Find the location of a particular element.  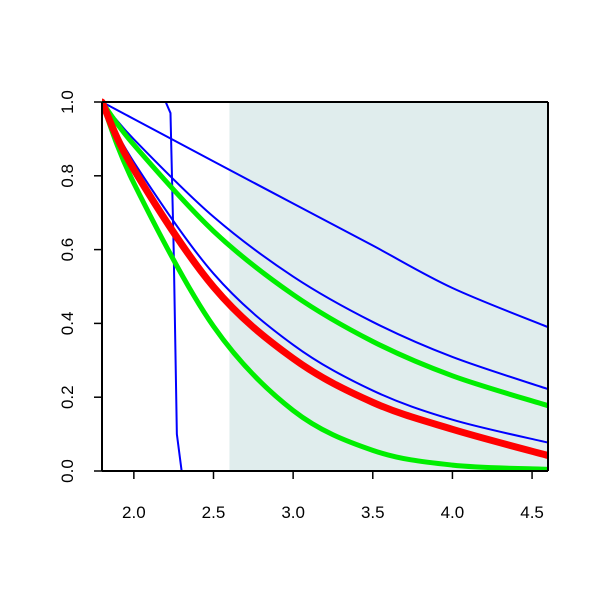

y-tick-label: 0.4 is located at coordinates (67, 324).